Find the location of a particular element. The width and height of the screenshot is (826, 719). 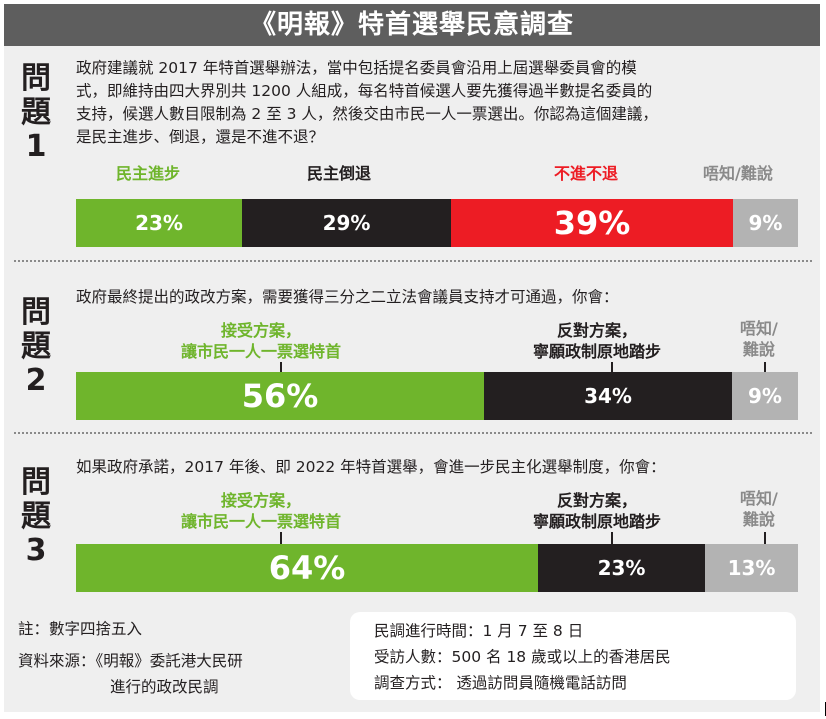

question-1-line-1: 政府建議就 2017 年特首選舉辦法，當中包括提名委員會沿用上屆選舉委員會的模 is located at coordinates (356, 68).